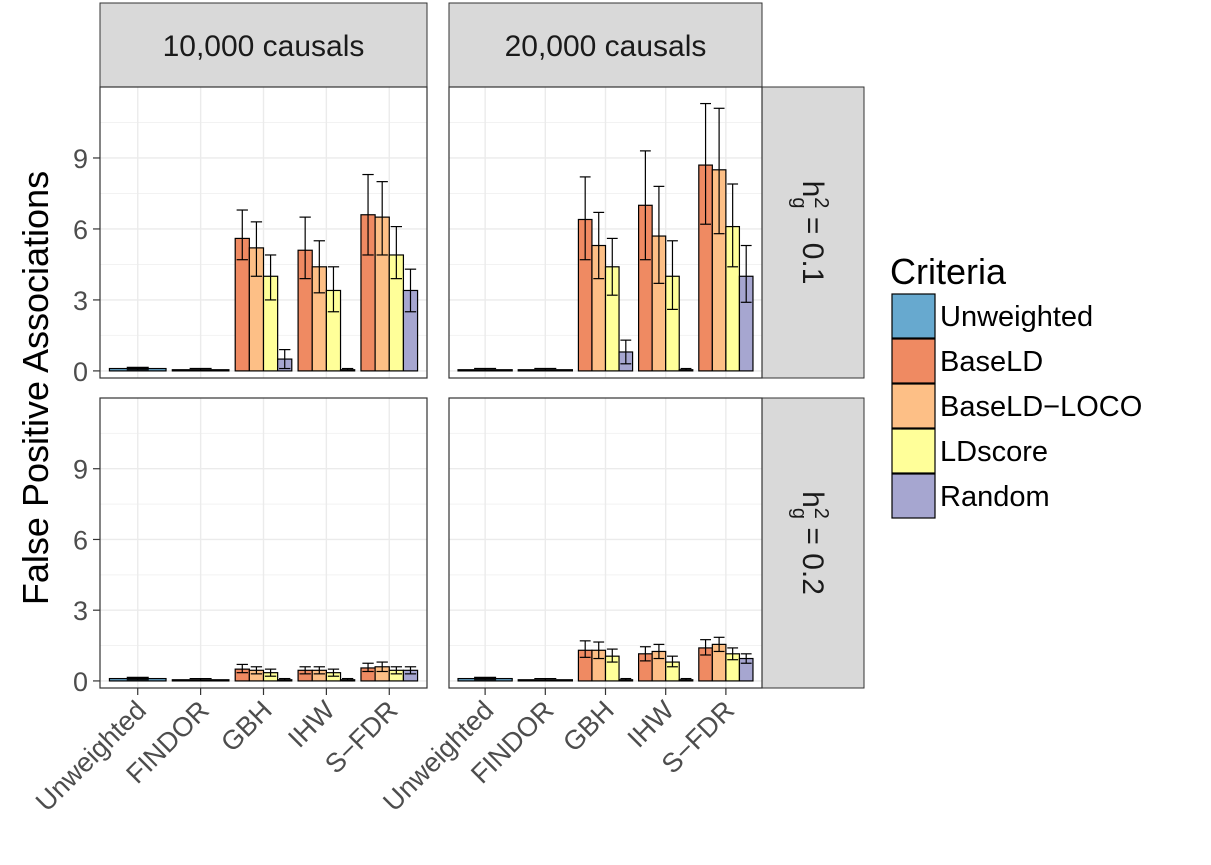 This screenshot has height=865, width=1211. What do you see at coordinates (263, 543) in the screenshot?
I see `panel-r2-c1` at bounding box center [263, 543].